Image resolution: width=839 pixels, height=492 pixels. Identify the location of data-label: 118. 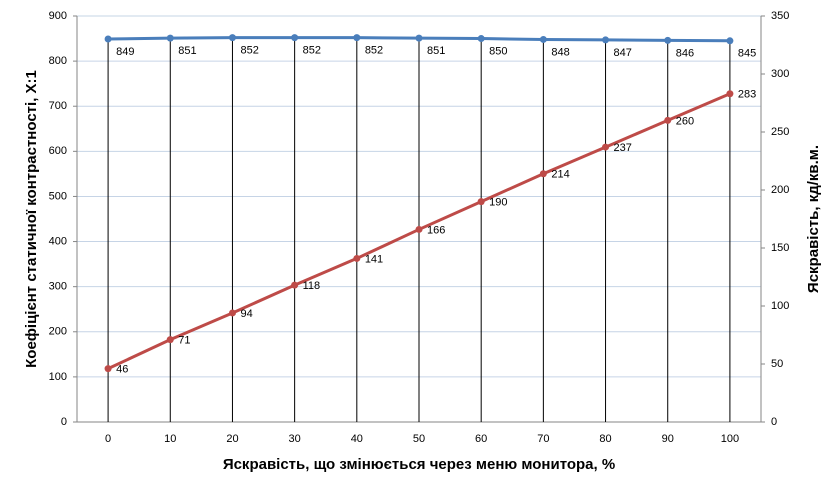
(312, 286).